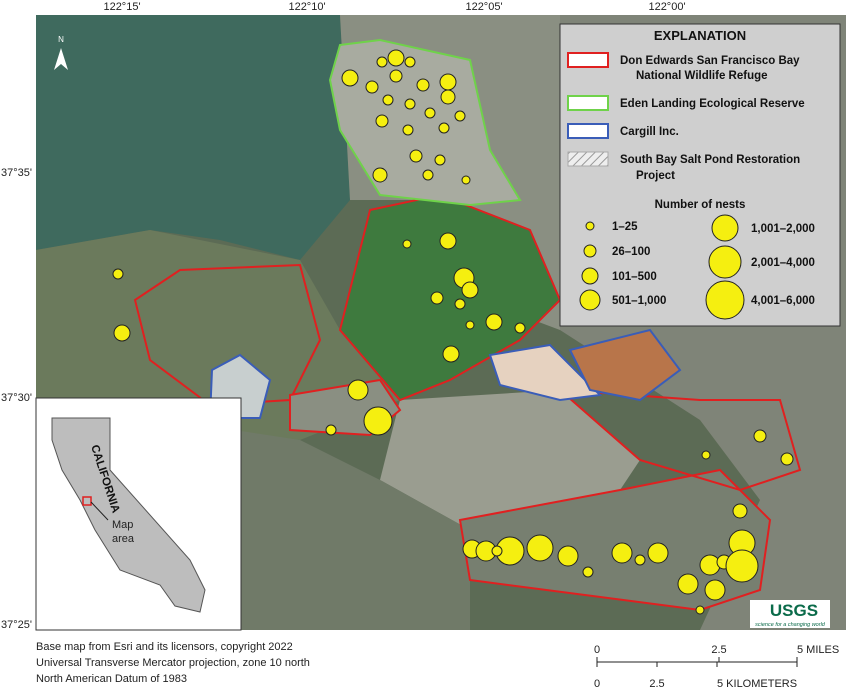  Describe the element at coordinates (700, 205) in the screenshot. I see `legend-subtitle: Number of nests` at that location.